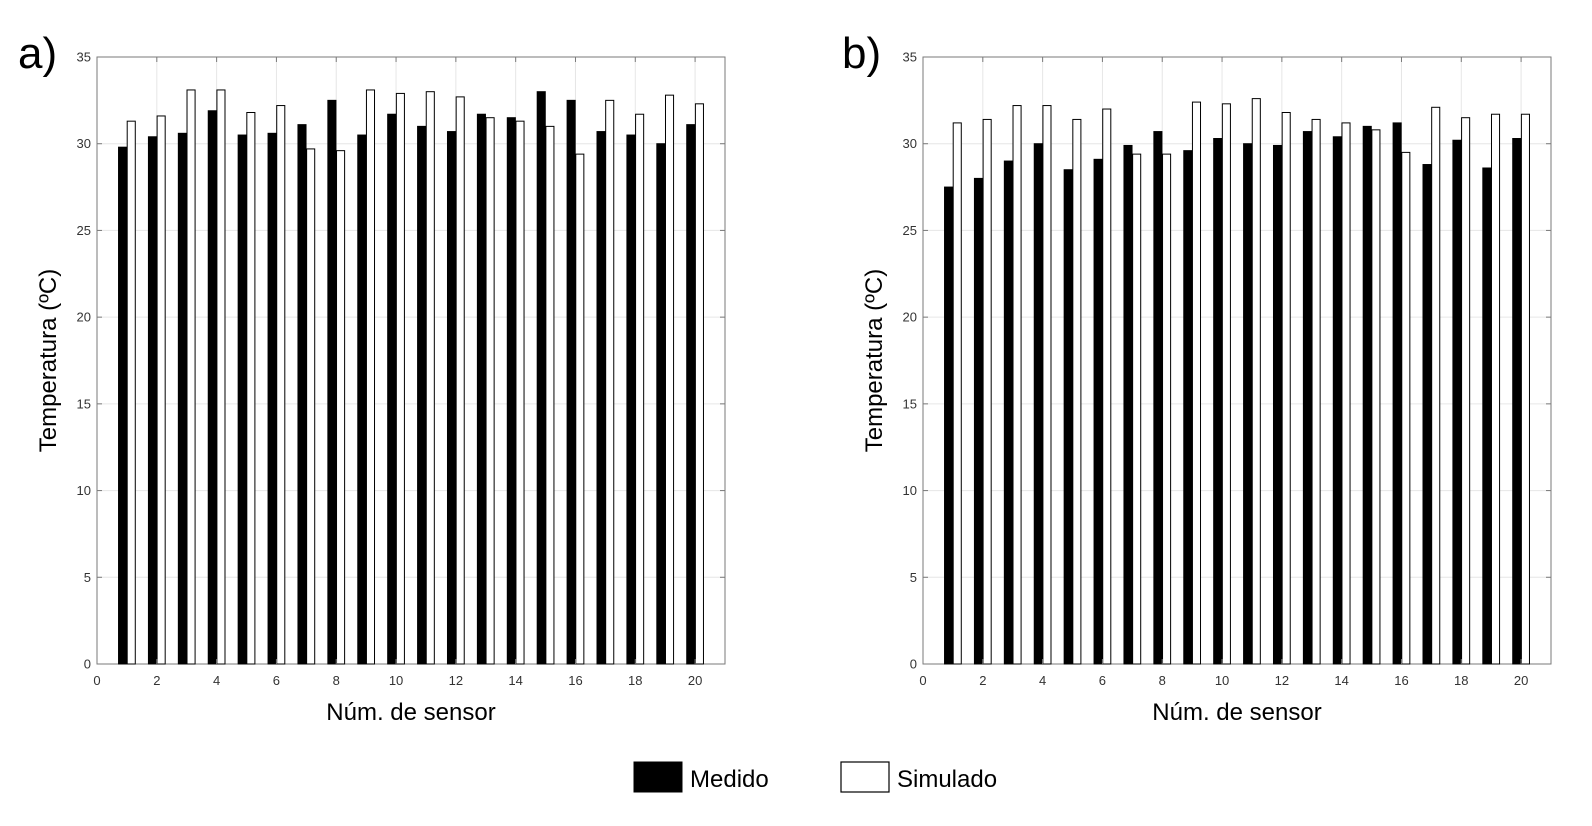  Describe the element at coordinates (861, 53) in the screenshot. I see `panel-label-b: b)` at that location.